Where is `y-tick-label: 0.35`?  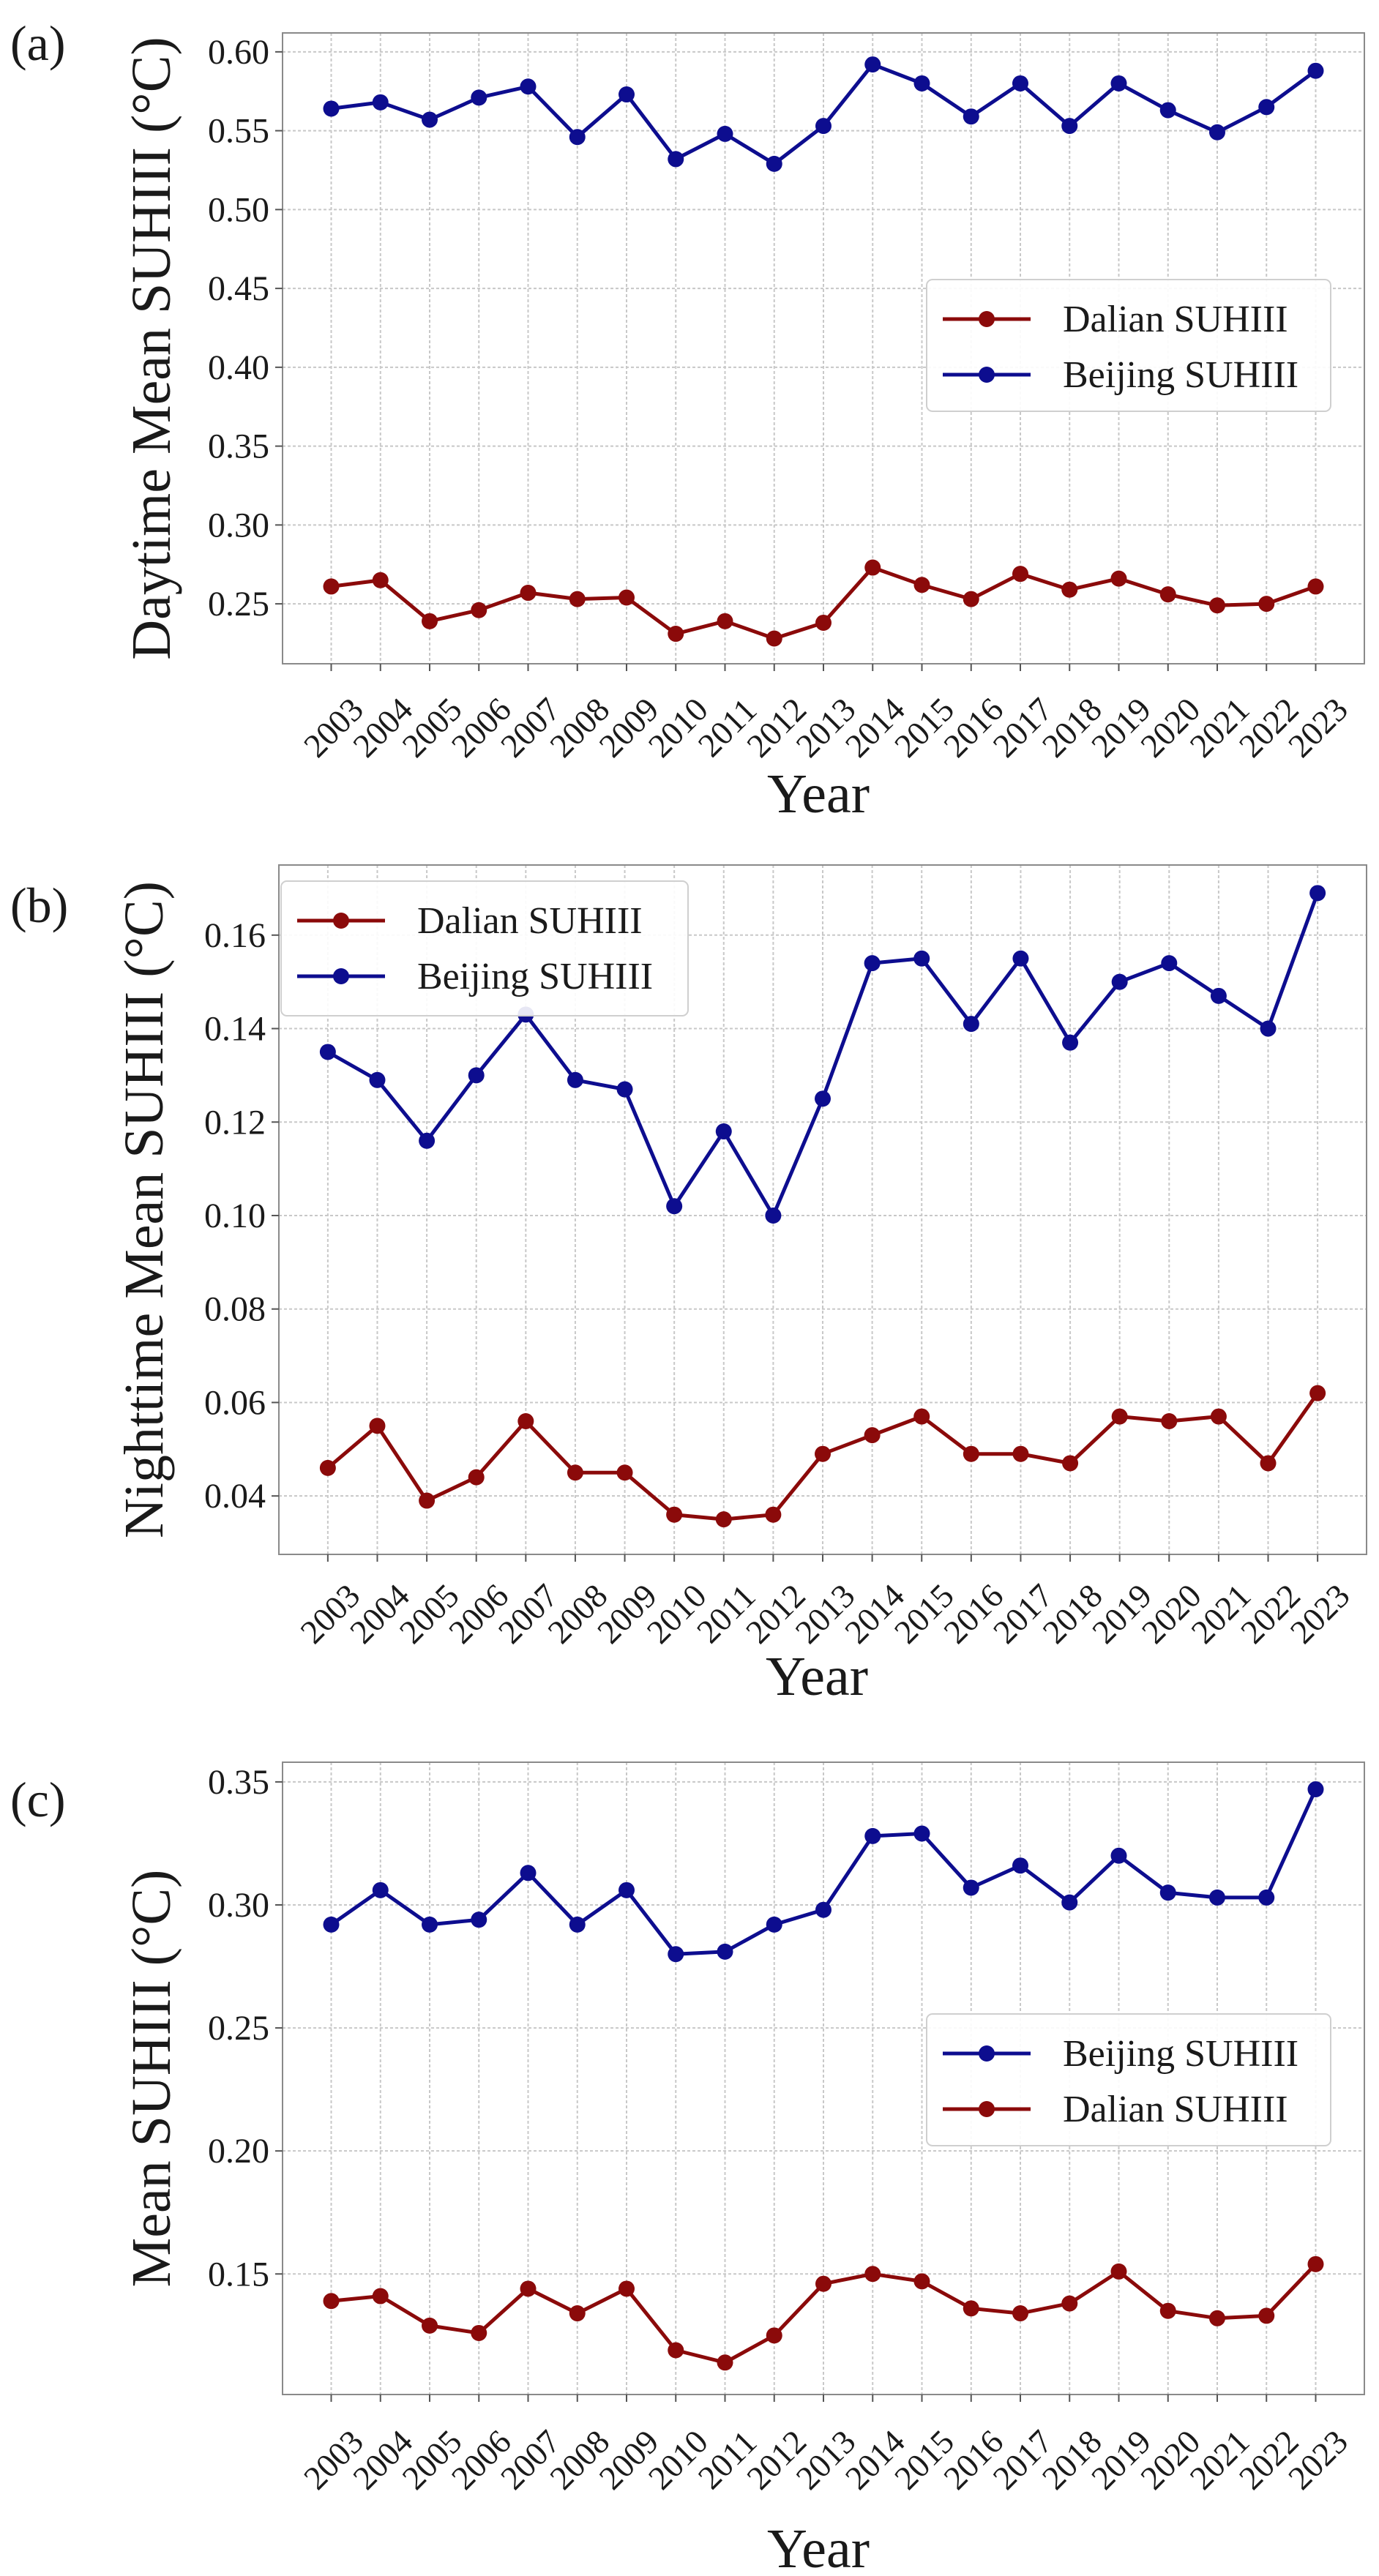
y-tick-label: 0.35 is located at coordinates (238, 446).